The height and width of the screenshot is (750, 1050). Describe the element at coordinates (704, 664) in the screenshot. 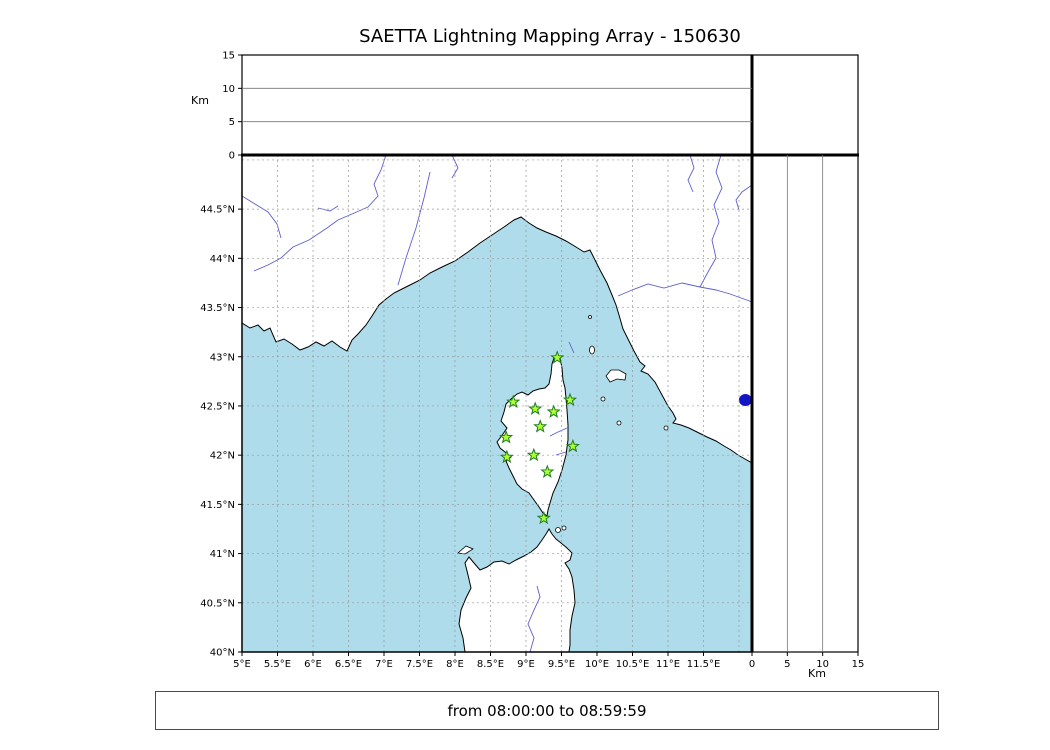

I see `lon-tick-label: 11.5°E` at that location.